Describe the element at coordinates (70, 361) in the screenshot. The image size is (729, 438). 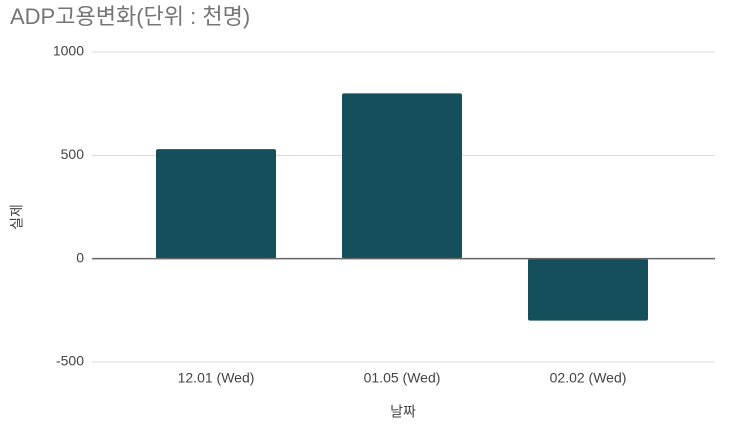
I see `y-tick-label: -500` at that location.